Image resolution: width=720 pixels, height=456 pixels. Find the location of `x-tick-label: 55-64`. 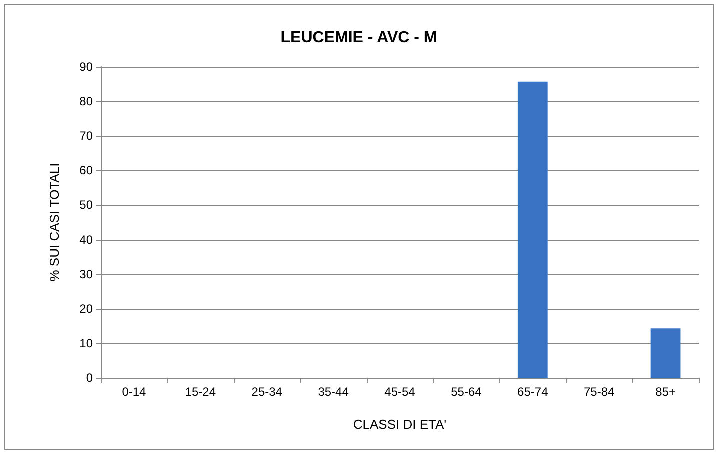

x-tick-label: 55-64 is located at coordinates (466, 392).